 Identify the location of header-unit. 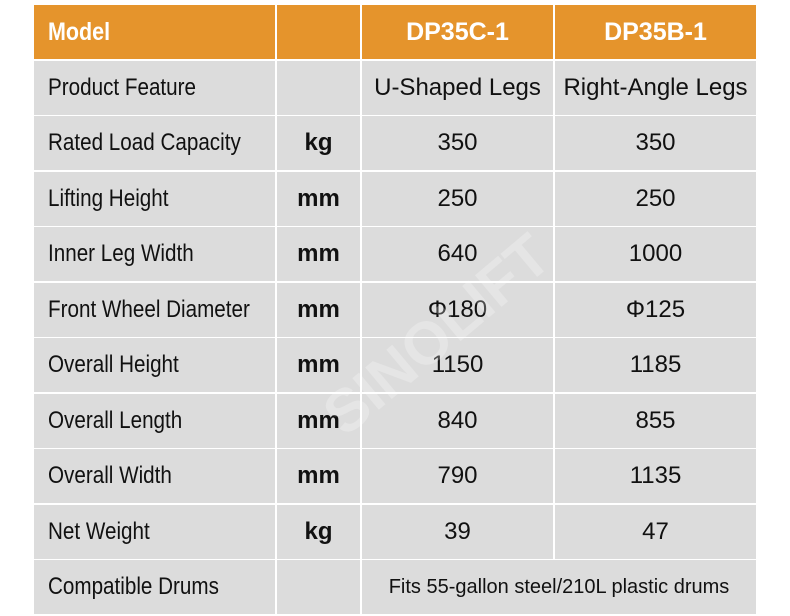
(318, 32).